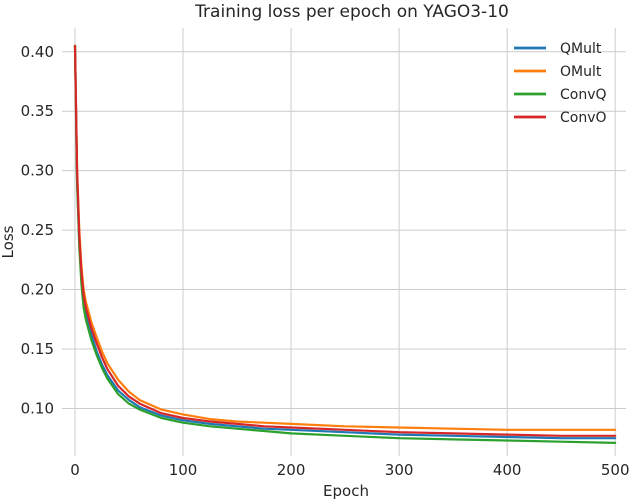 The height and width of the screenshot is (500, 640). What do you see at coordinates (183, 470) in the screenshot?
I see `x-tick-label: 100` at bounding box center [183, 470].